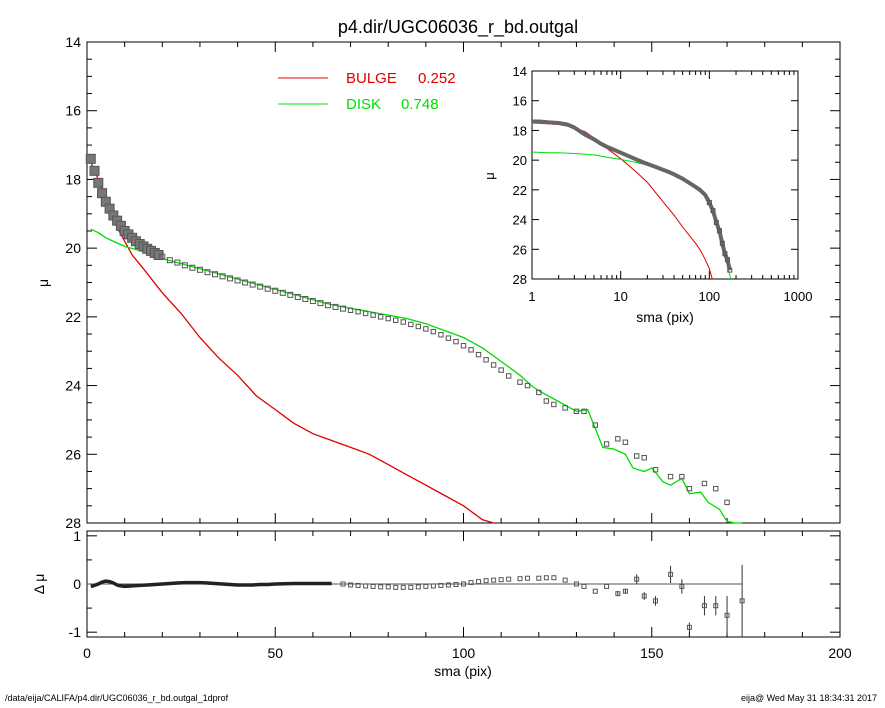 The image size is (885, 708). What do you see at coordinates (520, 190) in the screenshot?
I see `inset-y-tick-label: 22` at bounding box center [520, 190].